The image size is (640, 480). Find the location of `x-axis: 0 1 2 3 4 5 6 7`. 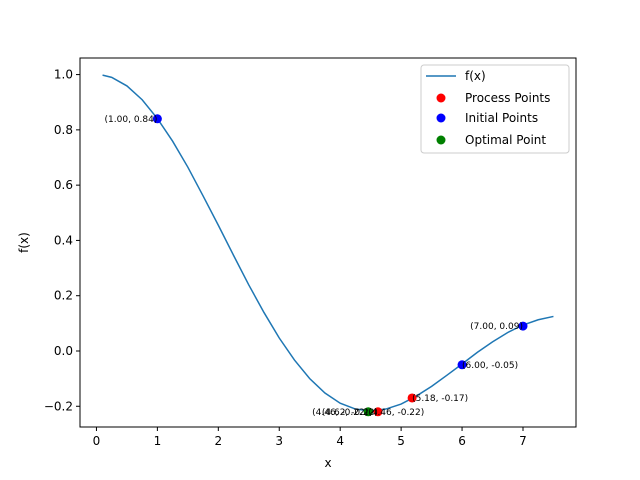

x-axis: 0 1 2 3 4 5 6 7 is located at coordinates (310, 437).